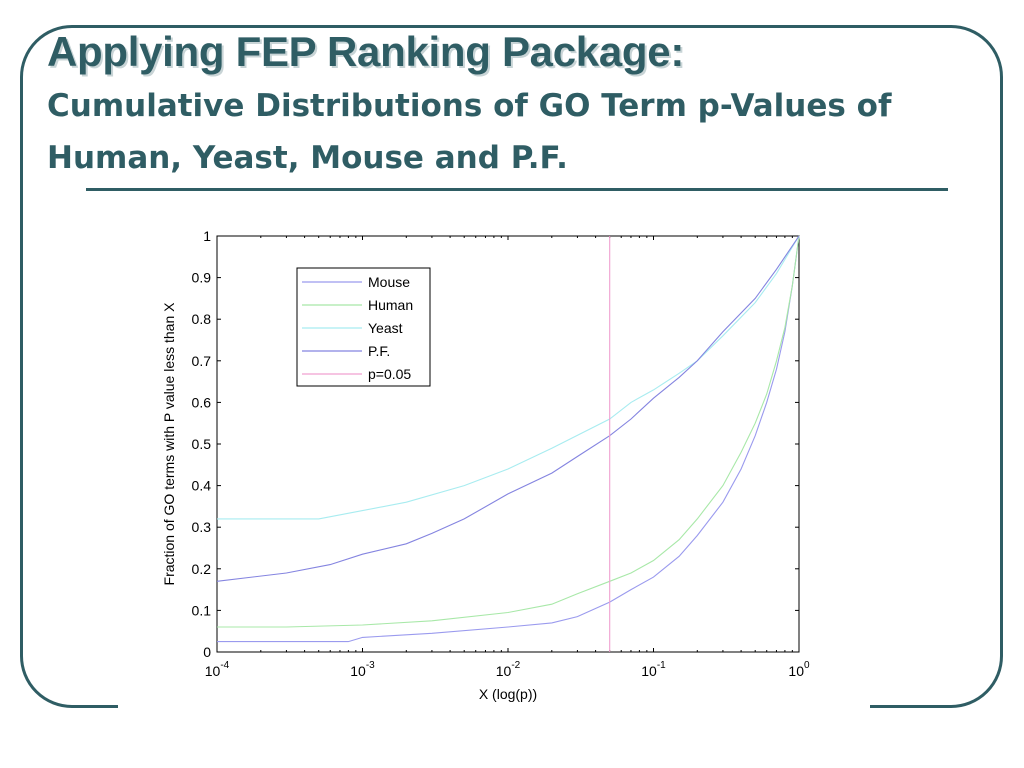  I want to click on title-rule, so click(517, 189).